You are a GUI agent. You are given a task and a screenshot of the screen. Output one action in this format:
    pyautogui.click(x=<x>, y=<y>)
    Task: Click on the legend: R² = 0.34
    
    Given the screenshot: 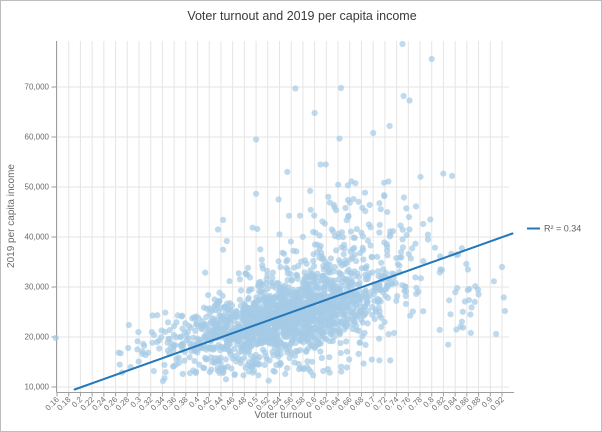 What is the action you would take?
    pyautogui.click(x=554, y=229)
    